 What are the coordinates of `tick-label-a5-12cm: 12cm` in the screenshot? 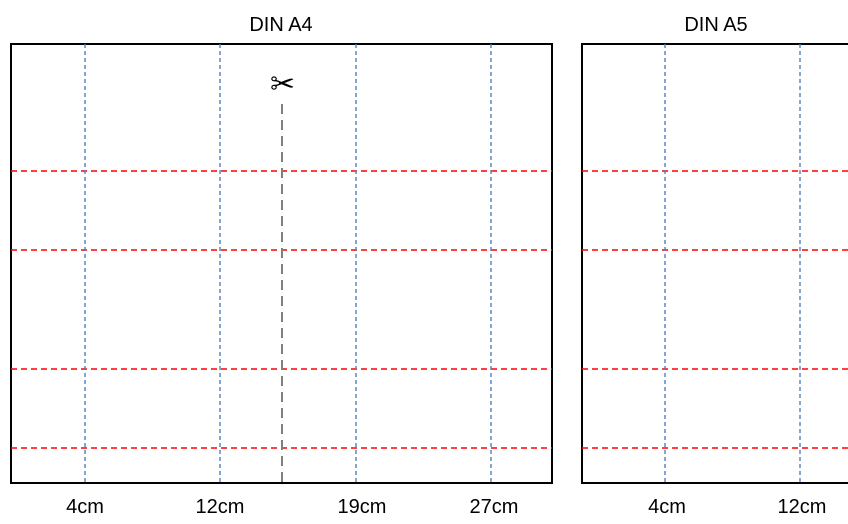 It's located at (802, 507).